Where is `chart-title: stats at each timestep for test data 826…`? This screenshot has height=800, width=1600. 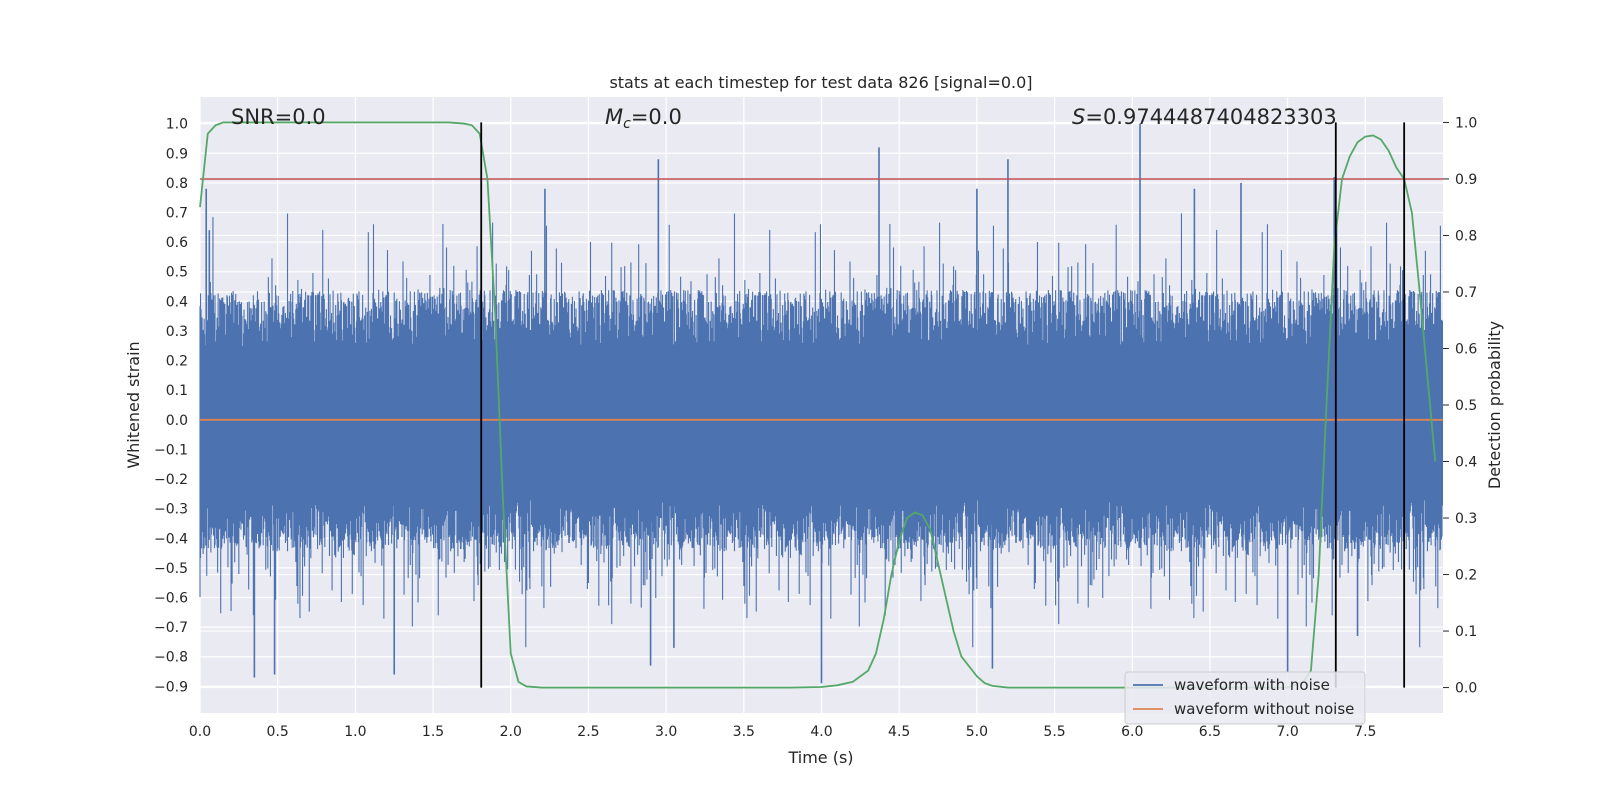
chart-title: stats at each timestep for test data 826… is located at coordinates (820, 82).